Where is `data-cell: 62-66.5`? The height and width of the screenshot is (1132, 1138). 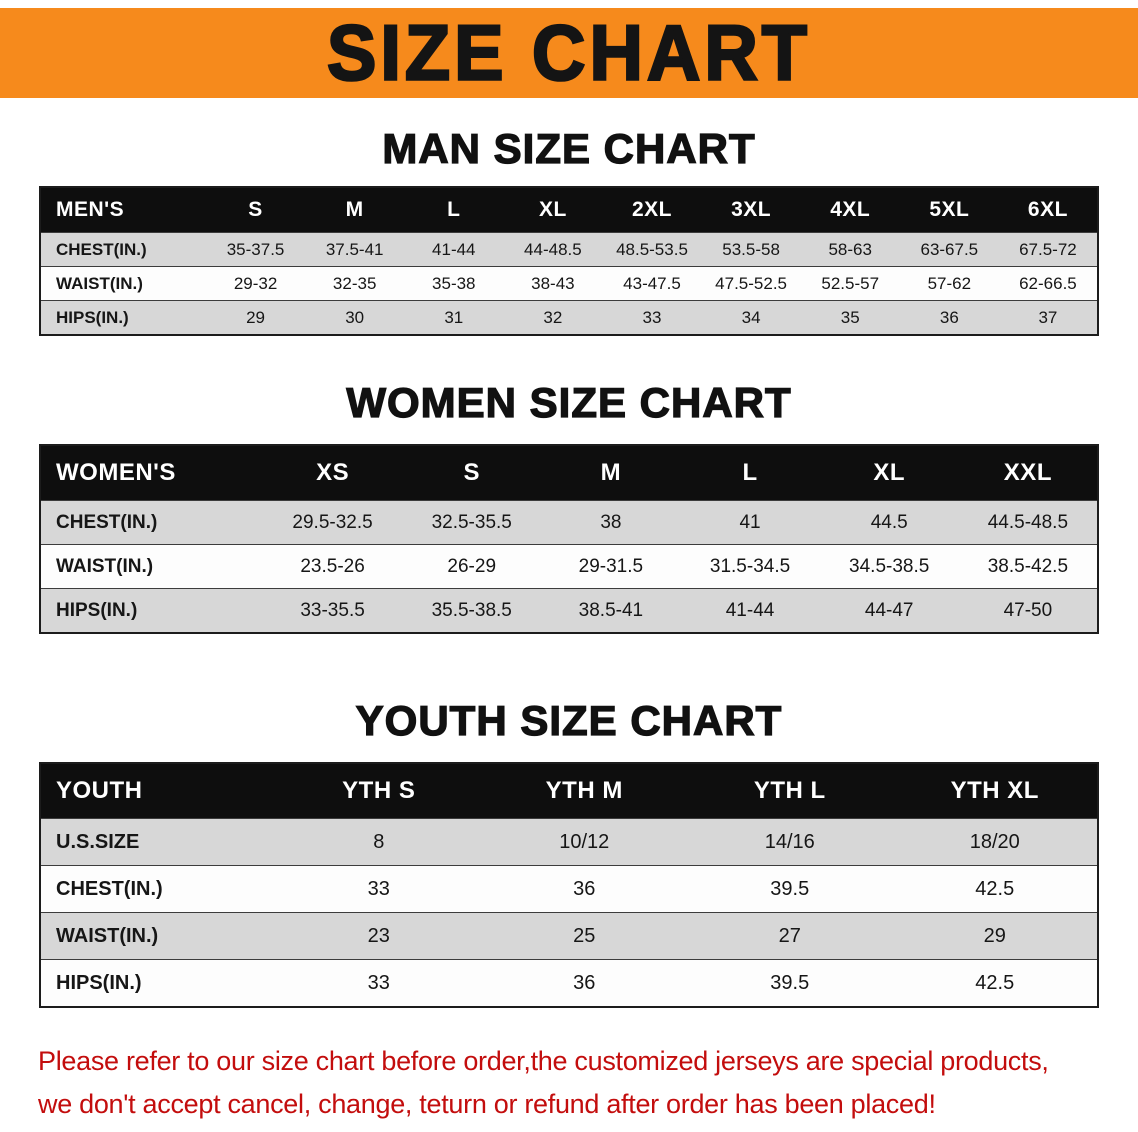 data-cell: 62-66.5 is located at coordinates (1048, 283).